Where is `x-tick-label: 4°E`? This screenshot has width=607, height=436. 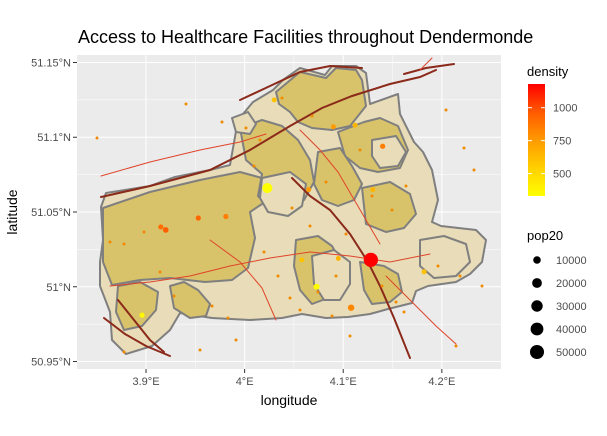
x-tick-label: 4°E is located at coordinates (245, 382).